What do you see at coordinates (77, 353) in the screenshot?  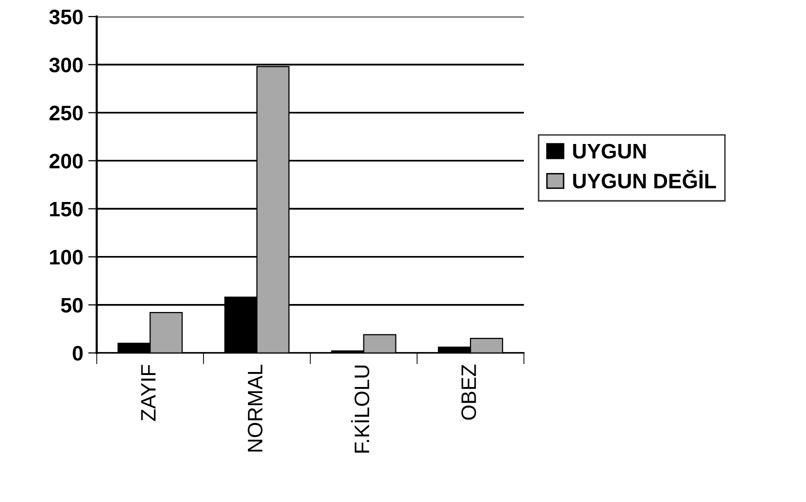 I see `y-tick-label: 0` at bounding box center [77, 353].